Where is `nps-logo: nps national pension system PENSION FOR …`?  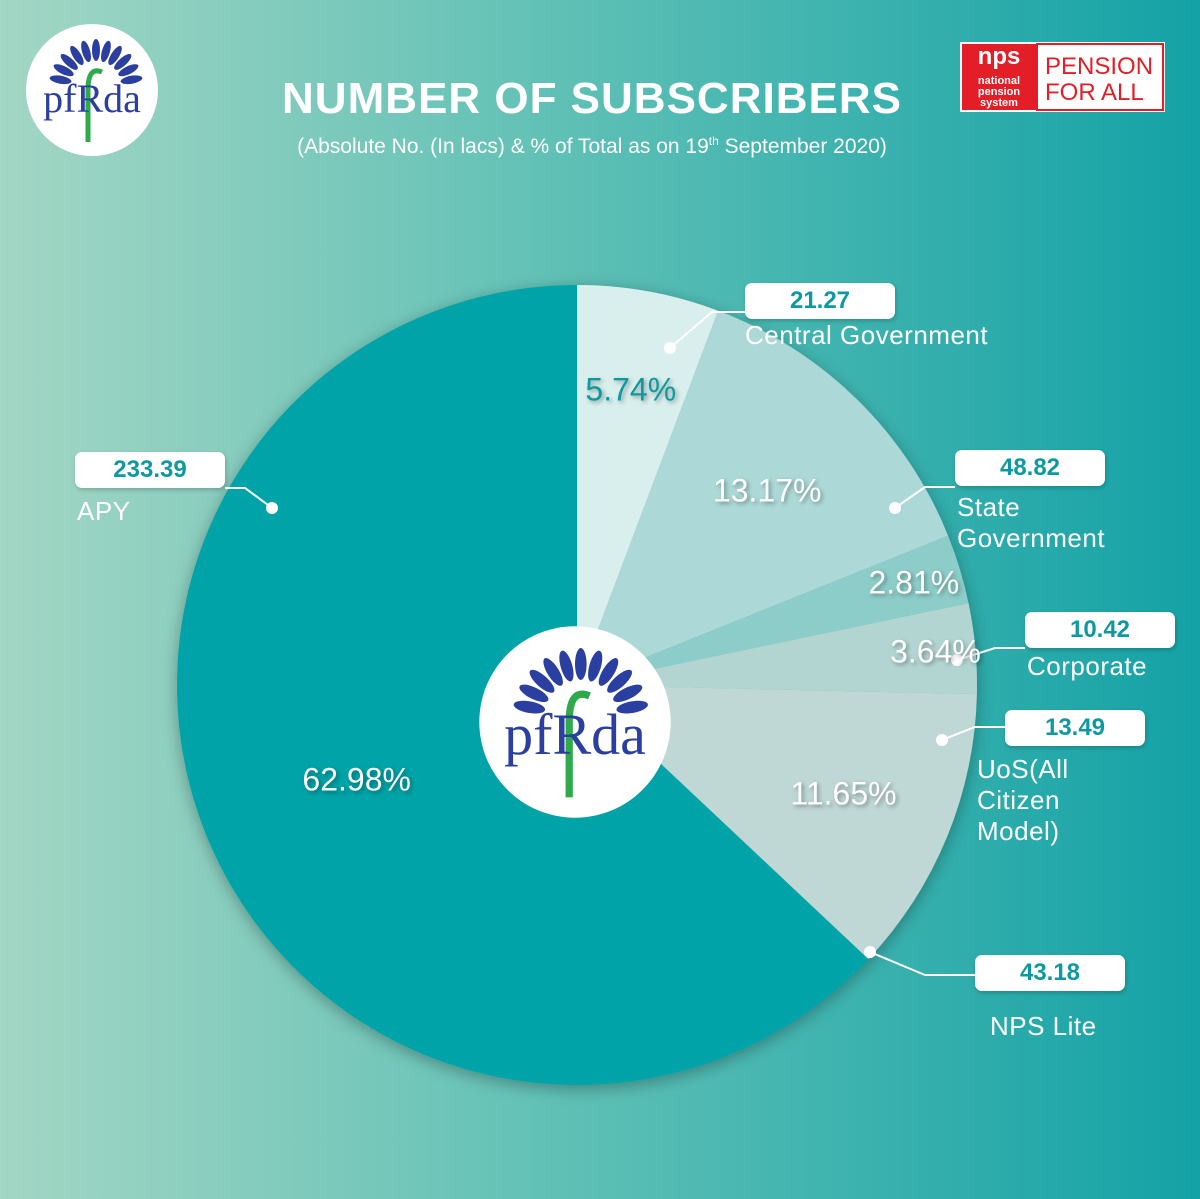
nps-logo: nps national pension system PENSION FOR … is located at coordinates (1062, 77).